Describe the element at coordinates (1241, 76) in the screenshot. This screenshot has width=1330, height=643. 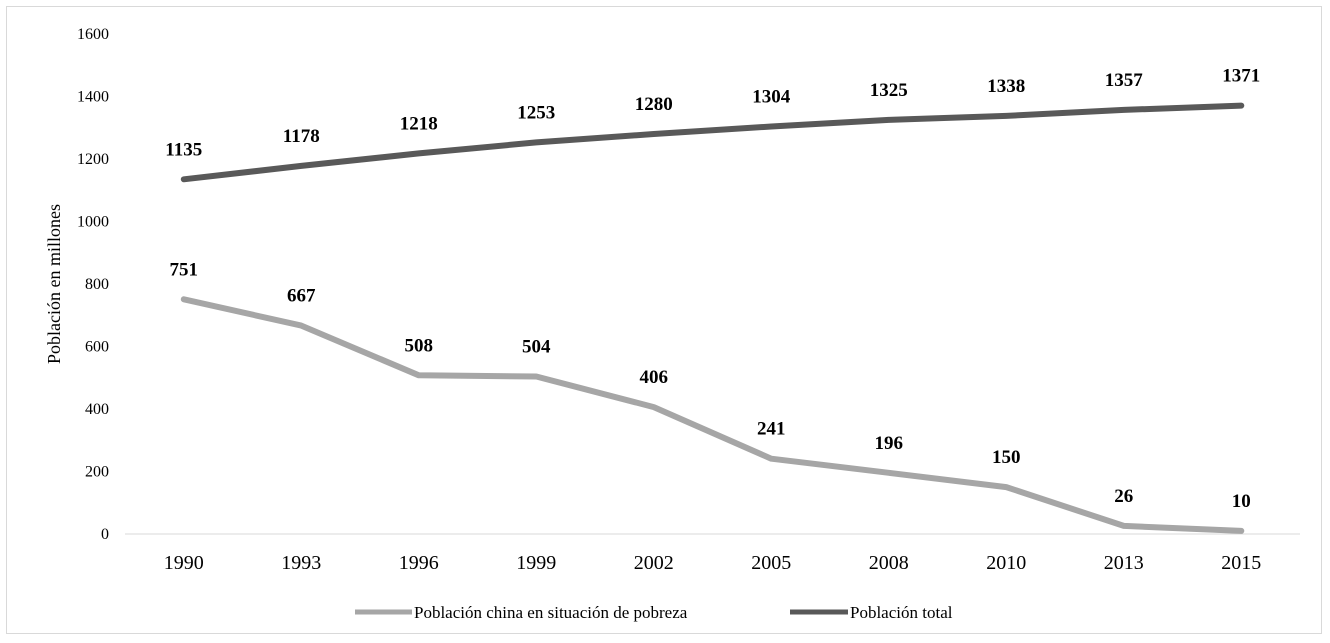
I see `data-label-total: 1371` at that location.